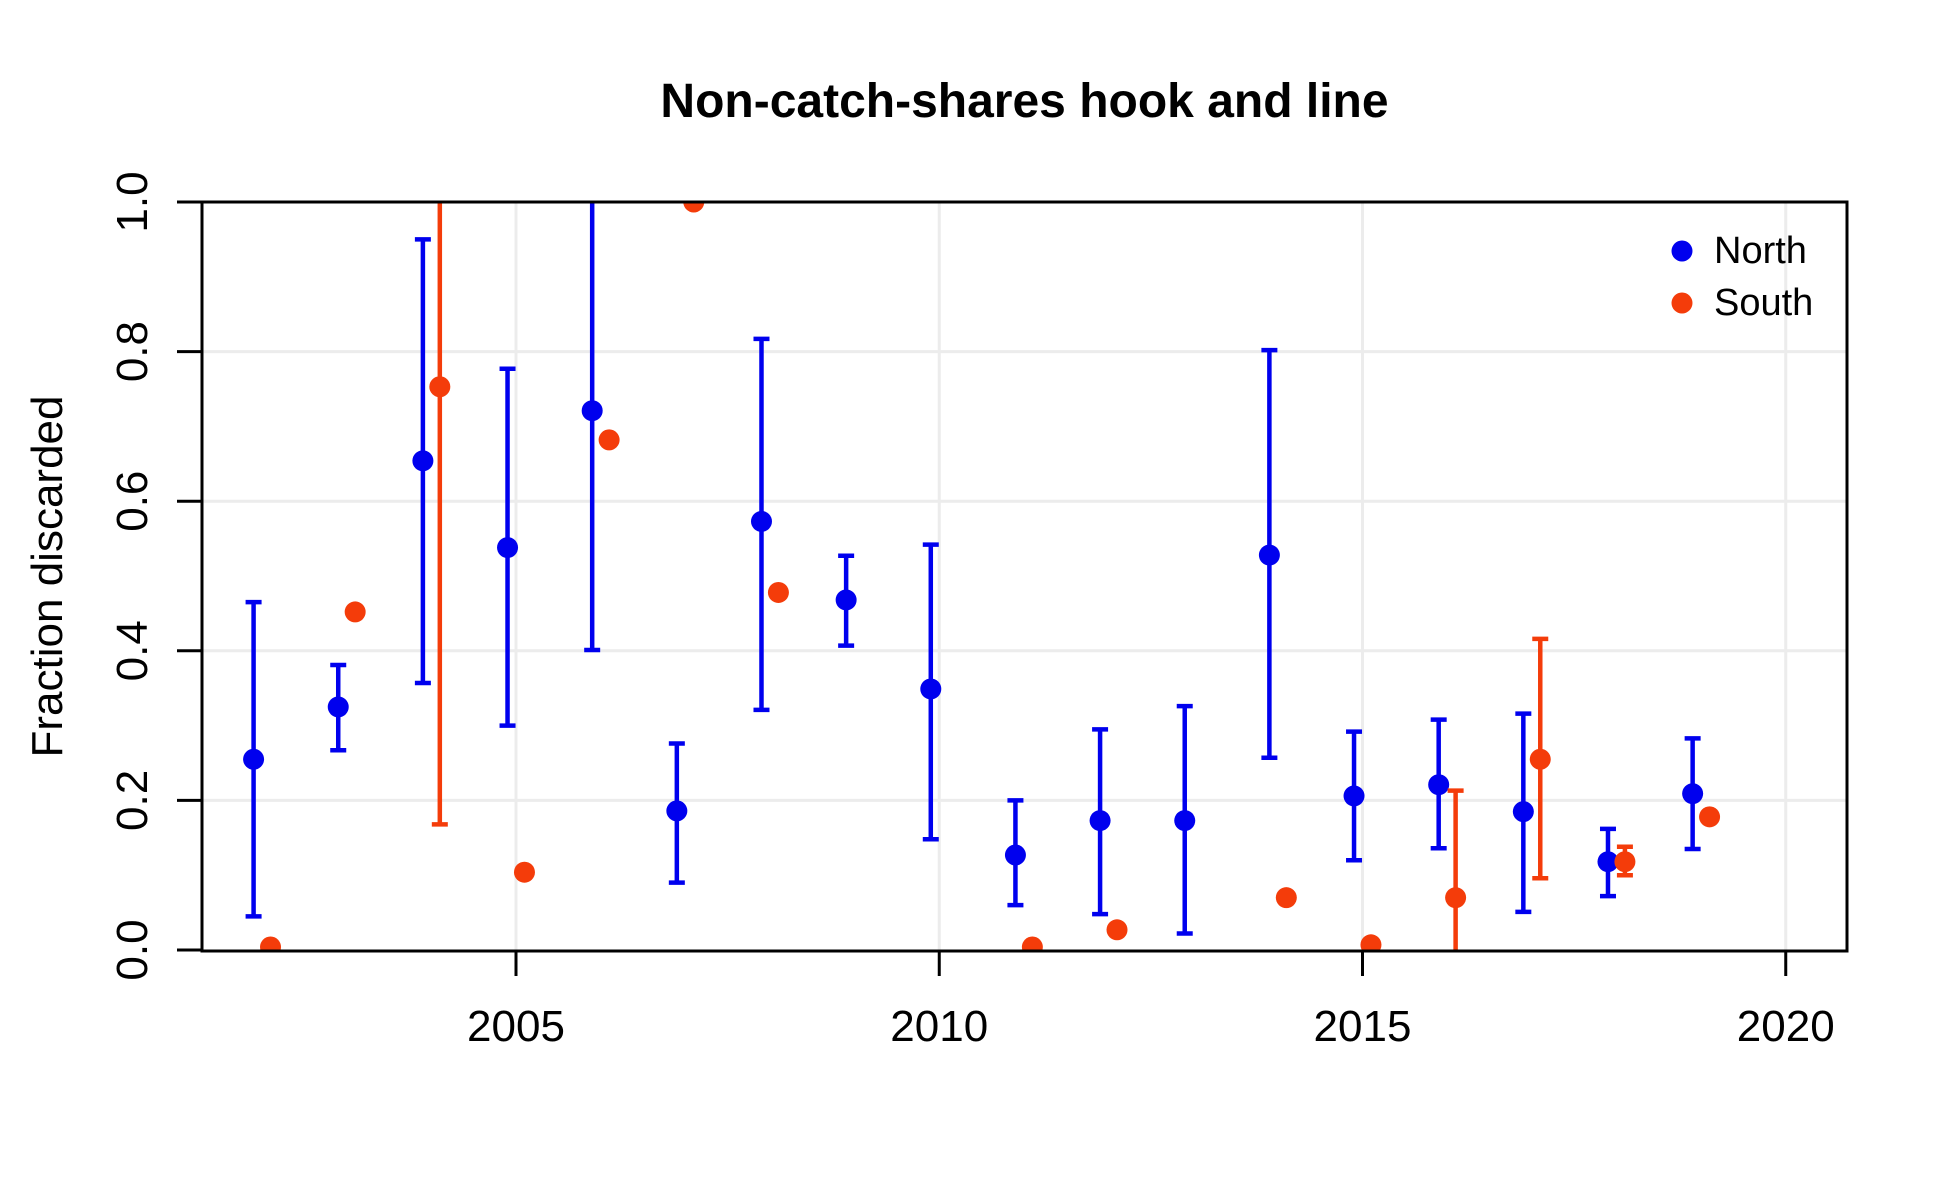  Describe the element at coordinates (1151, 1001) in the screenshot. I see `x-axis: 2005 2010 2015 2020` at that location.